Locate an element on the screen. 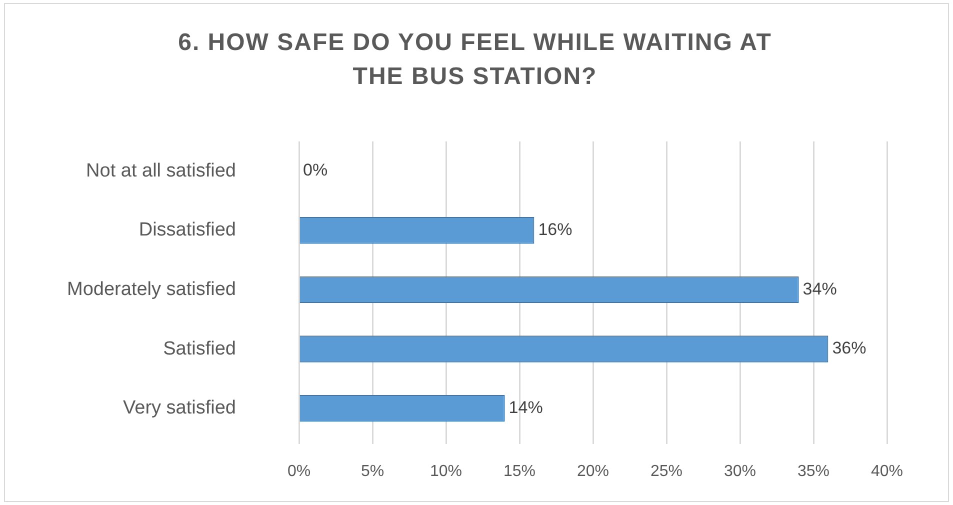 The width and height of the screenshot is (953, 505). x-tick-label: 0% is located at coordinates (299, 471).